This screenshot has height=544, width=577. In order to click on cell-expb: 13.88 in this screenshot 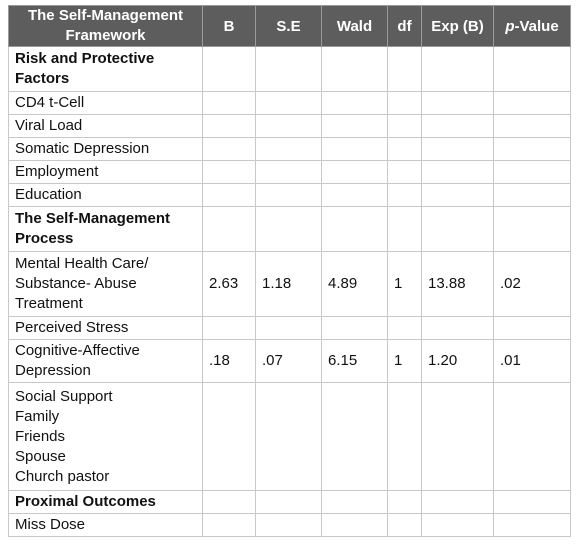, I will do `click(457, 284)`.